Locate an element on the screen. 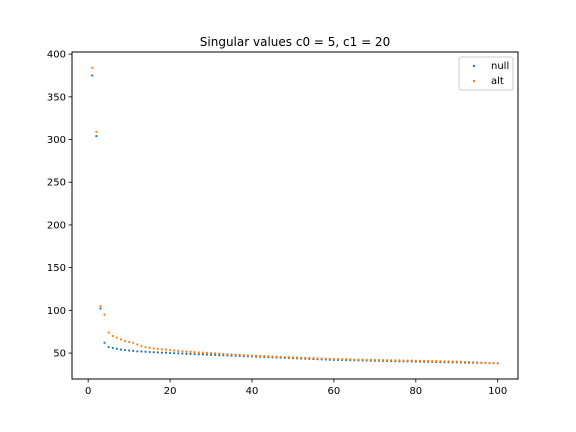  y-tick-label-100: 100 is located at coordinates (56, 311).